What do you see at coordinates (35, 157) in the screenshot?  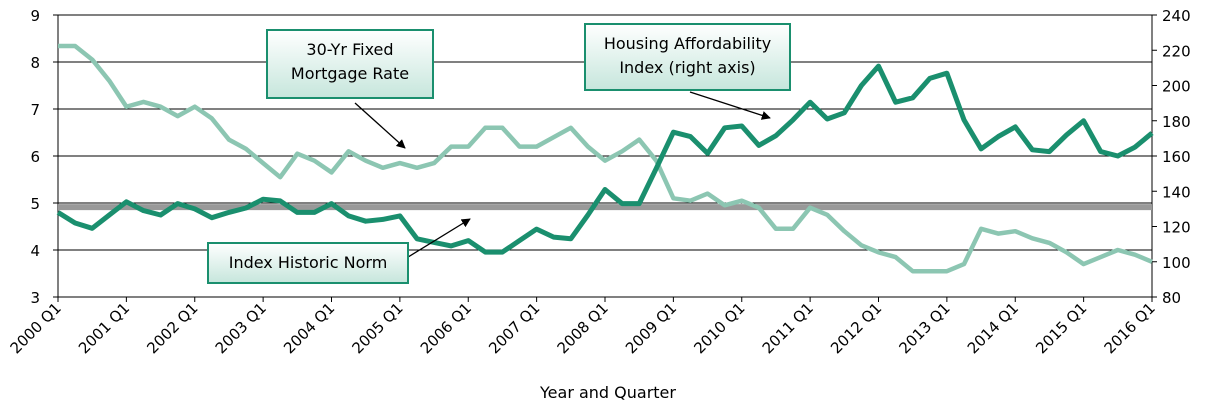 I see `y-tick-label: 6` at bounding box center [35, 157].